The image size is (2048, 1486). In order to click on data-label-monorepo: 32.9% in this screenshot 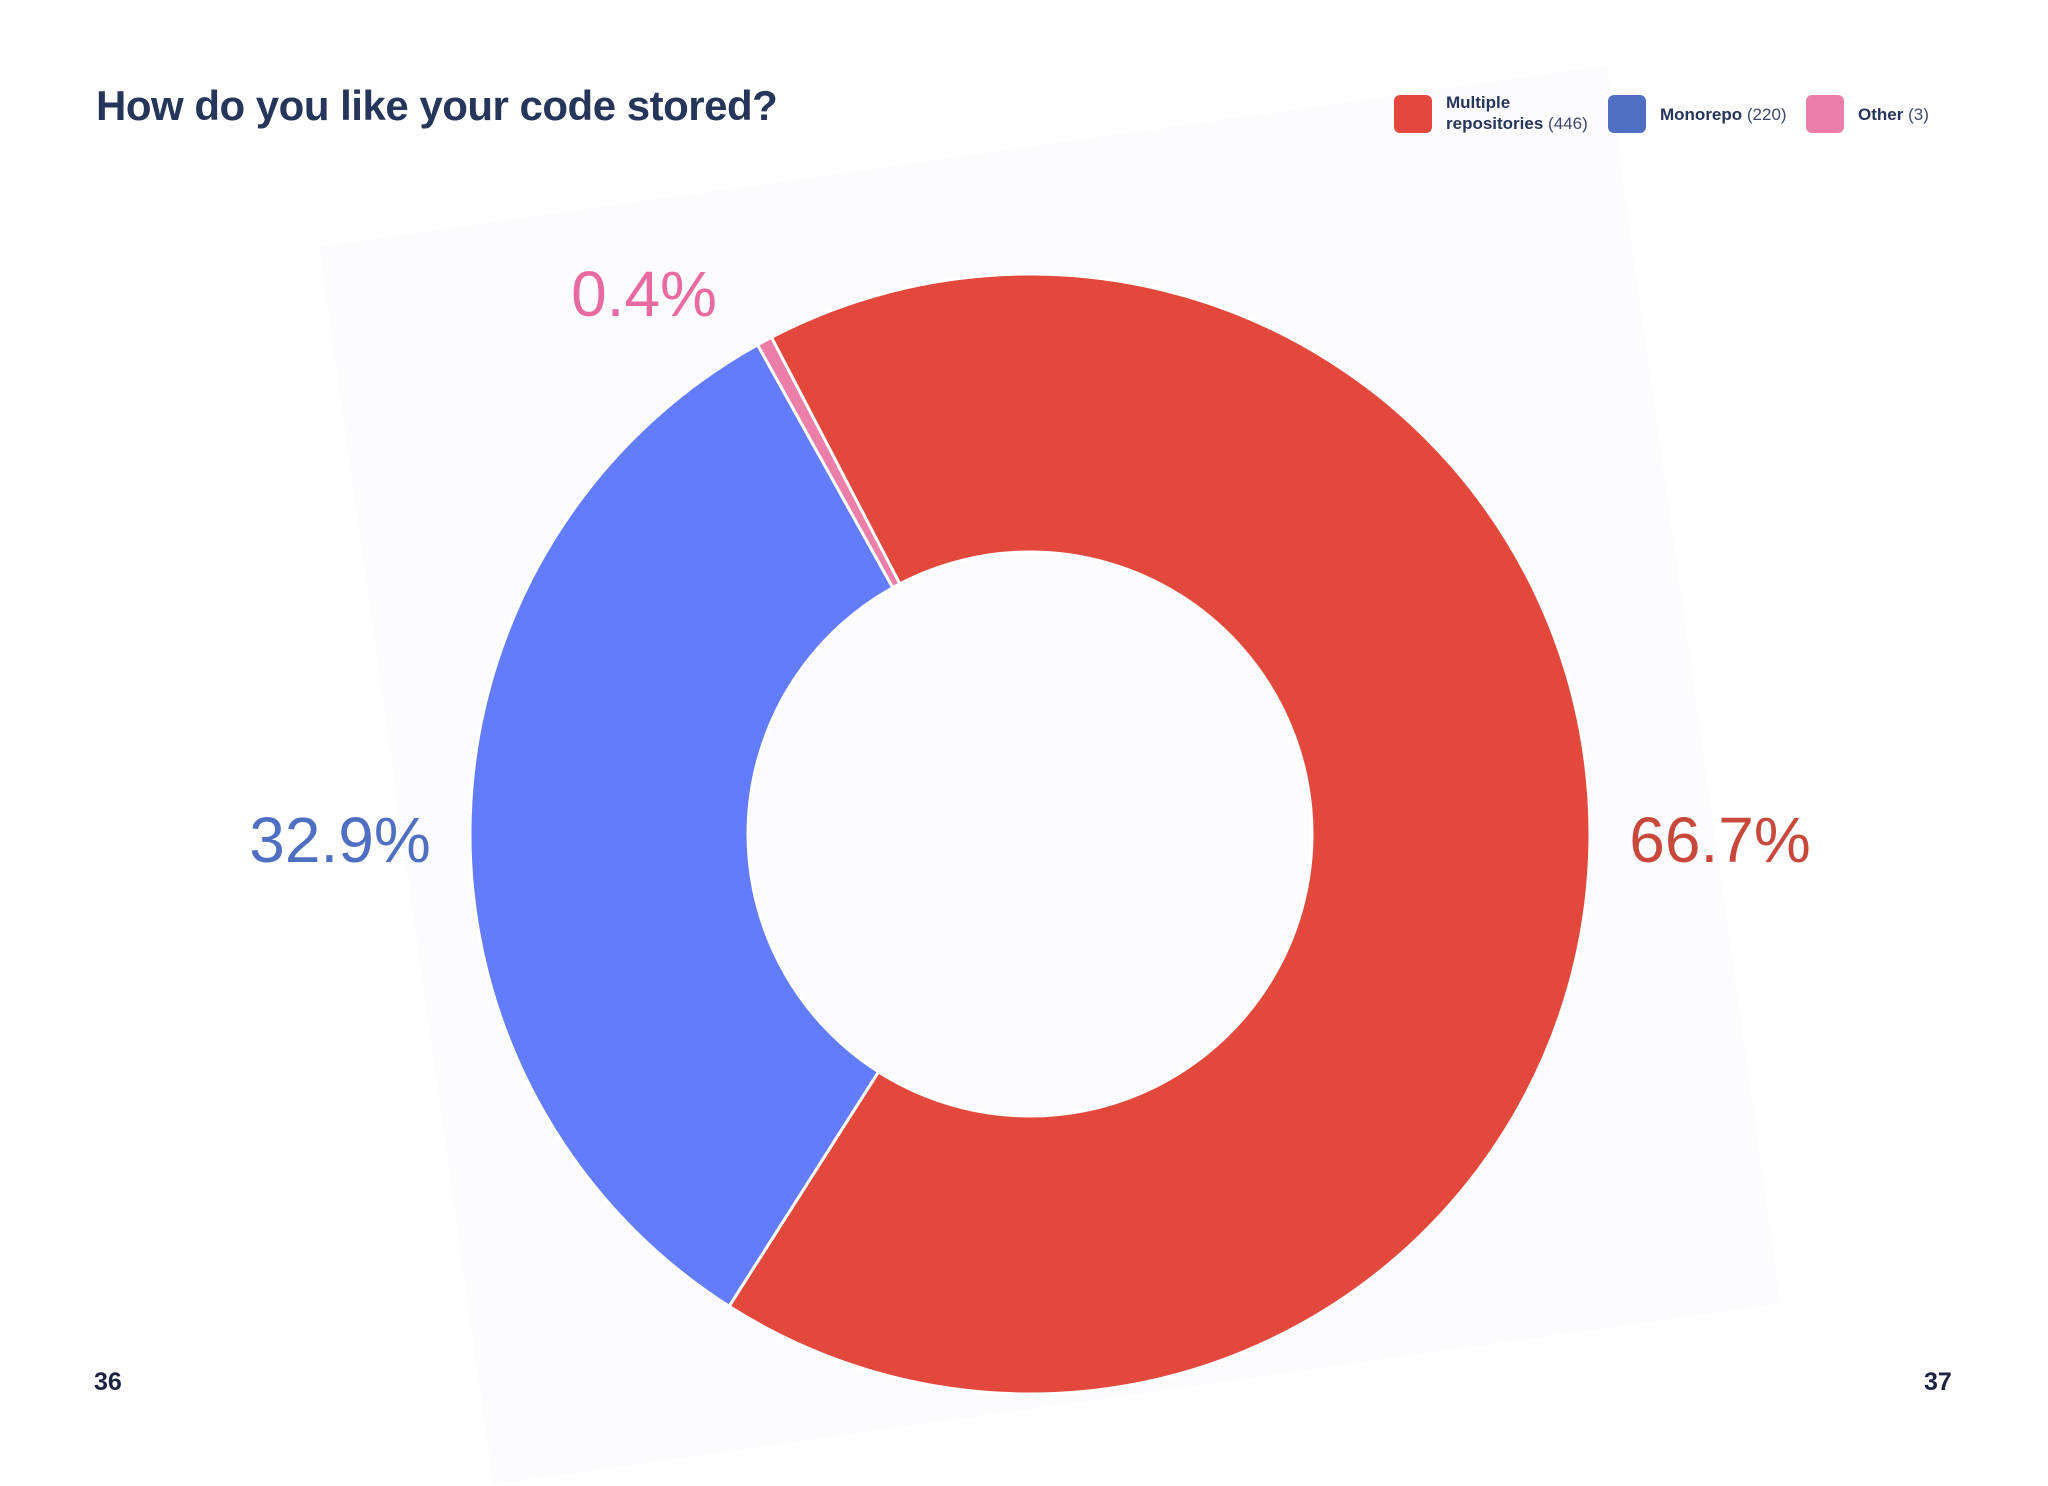, I will do `click(339, 840)`.